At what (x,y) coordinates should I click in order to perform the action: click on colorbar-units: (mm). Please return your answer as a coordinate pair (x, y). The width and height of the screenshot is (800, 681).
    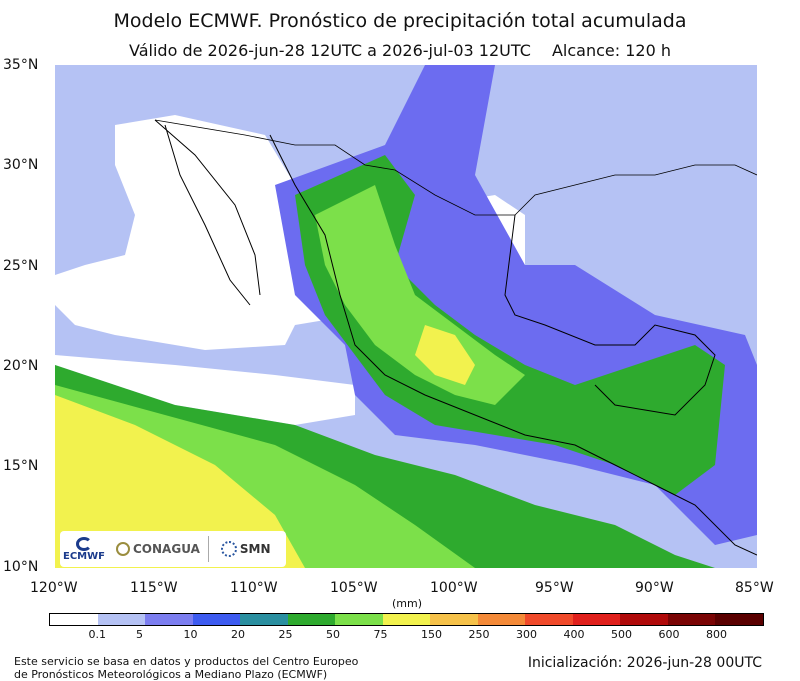
    Looking at the image, I should click on (407, 603).